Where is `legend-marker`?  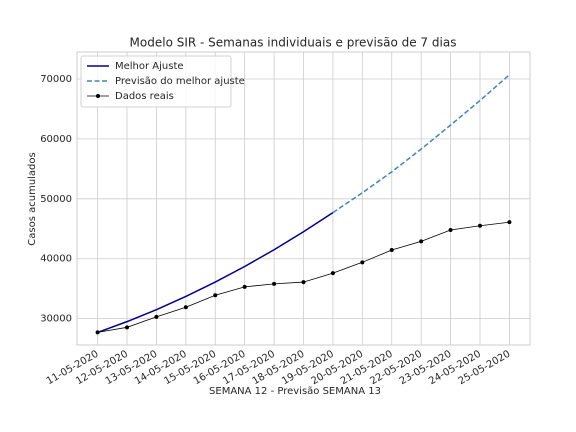
legend-marker is located at coordinates (98, 96).